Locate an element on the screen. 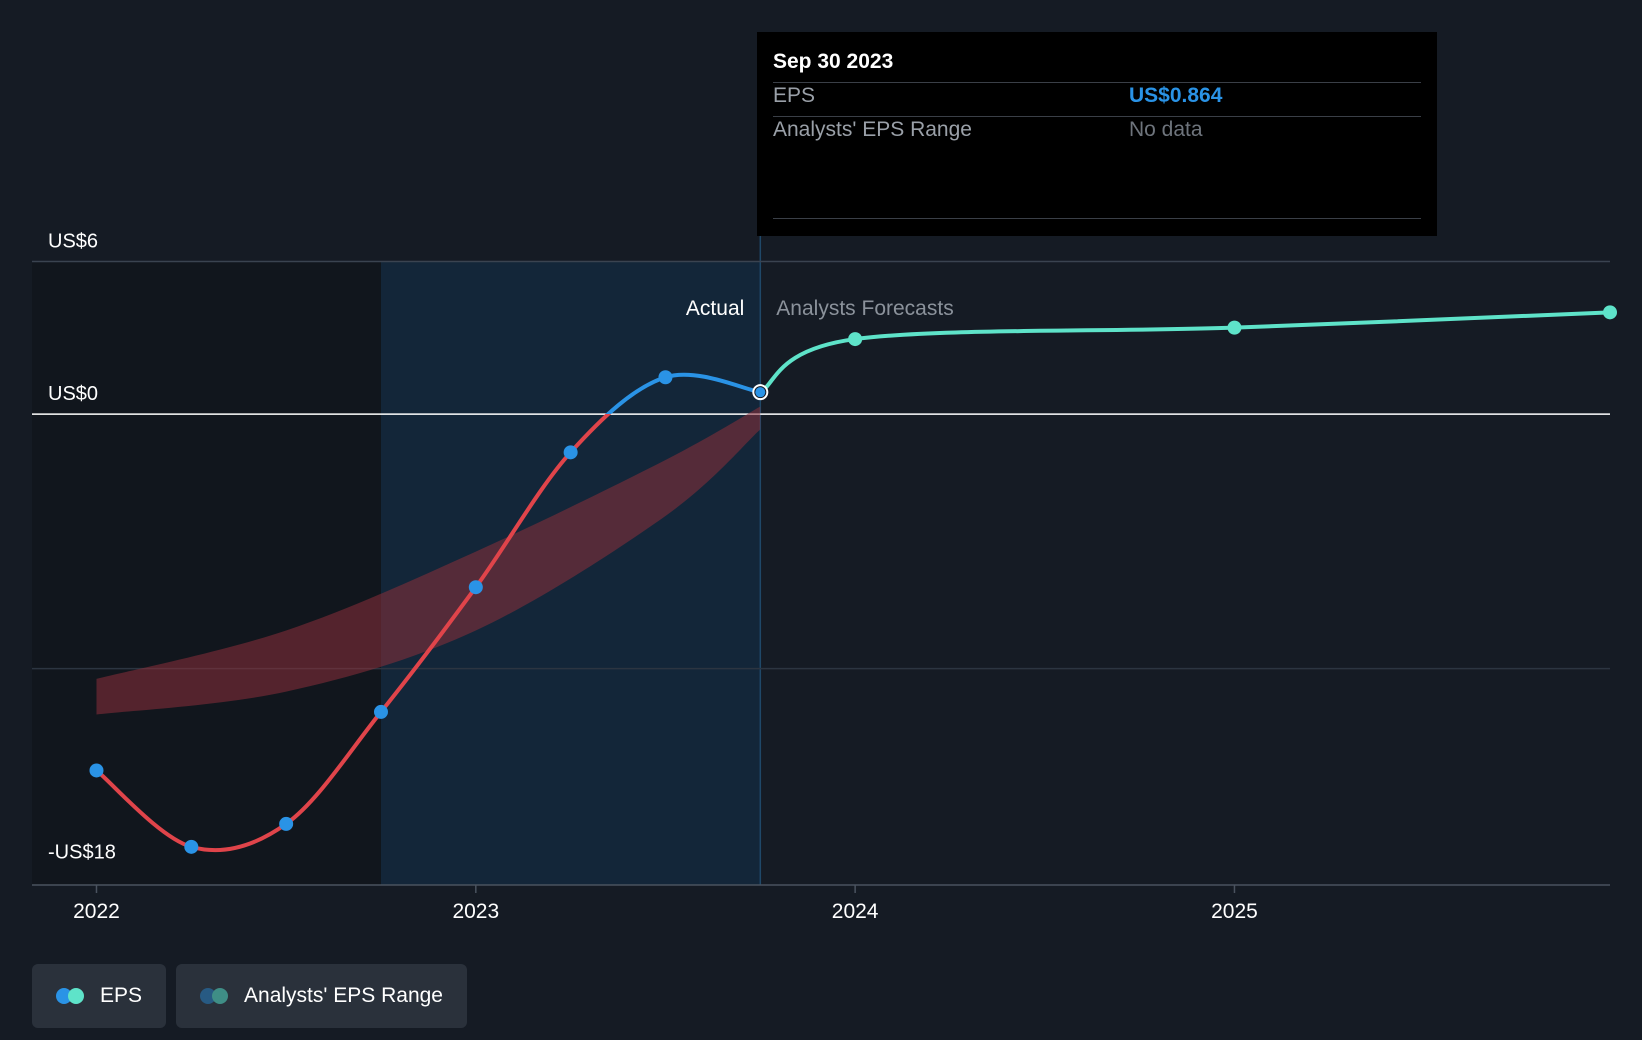 Image resolution: width=1642 pixels, height=1040 pixels. x-tick-label: 2024 is located at coordinates (855, 911).